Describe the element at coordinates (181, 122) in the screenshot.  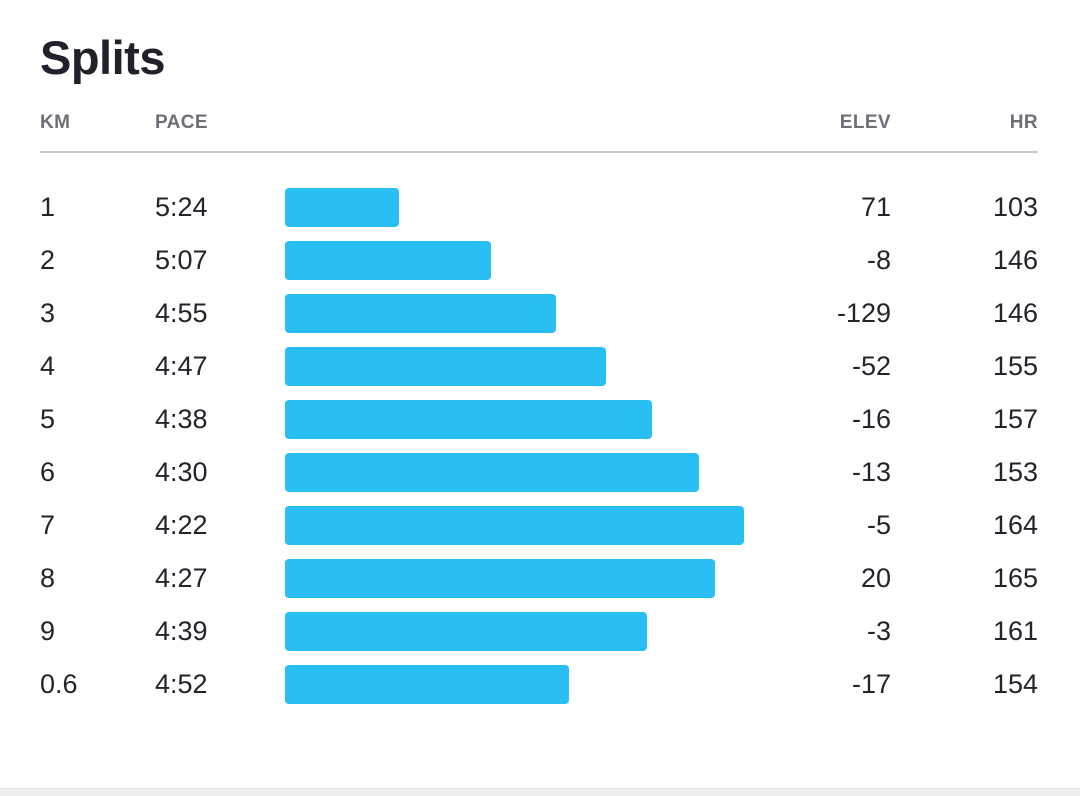
I see `header-pace: PACE` at that location.